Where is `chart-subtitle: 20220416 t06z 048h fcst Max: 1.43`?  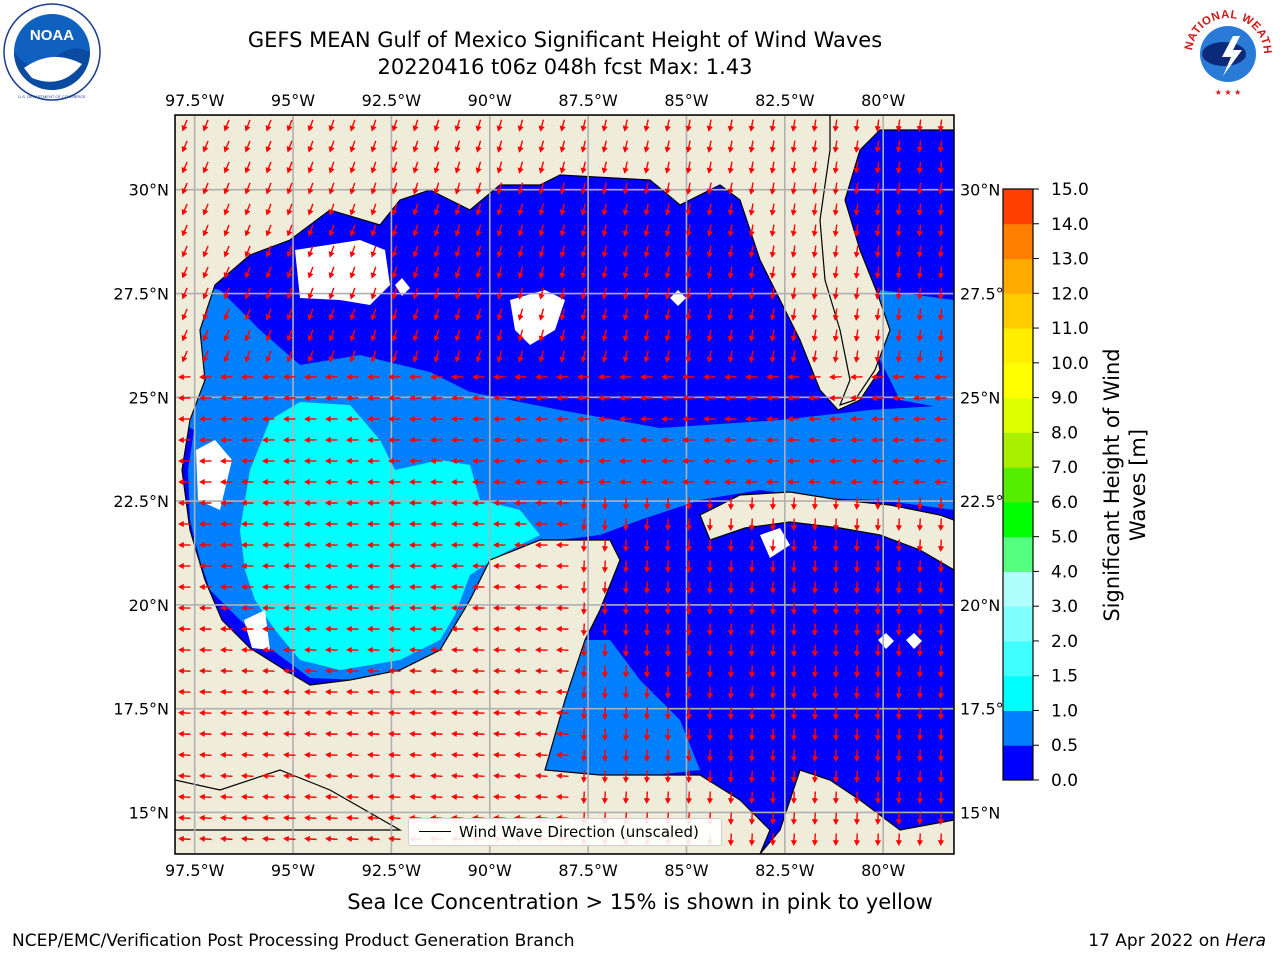 chart-subtitle: 20220416 t06z 048h fcst Max: 1.43 is located at coordinates (565, 67).